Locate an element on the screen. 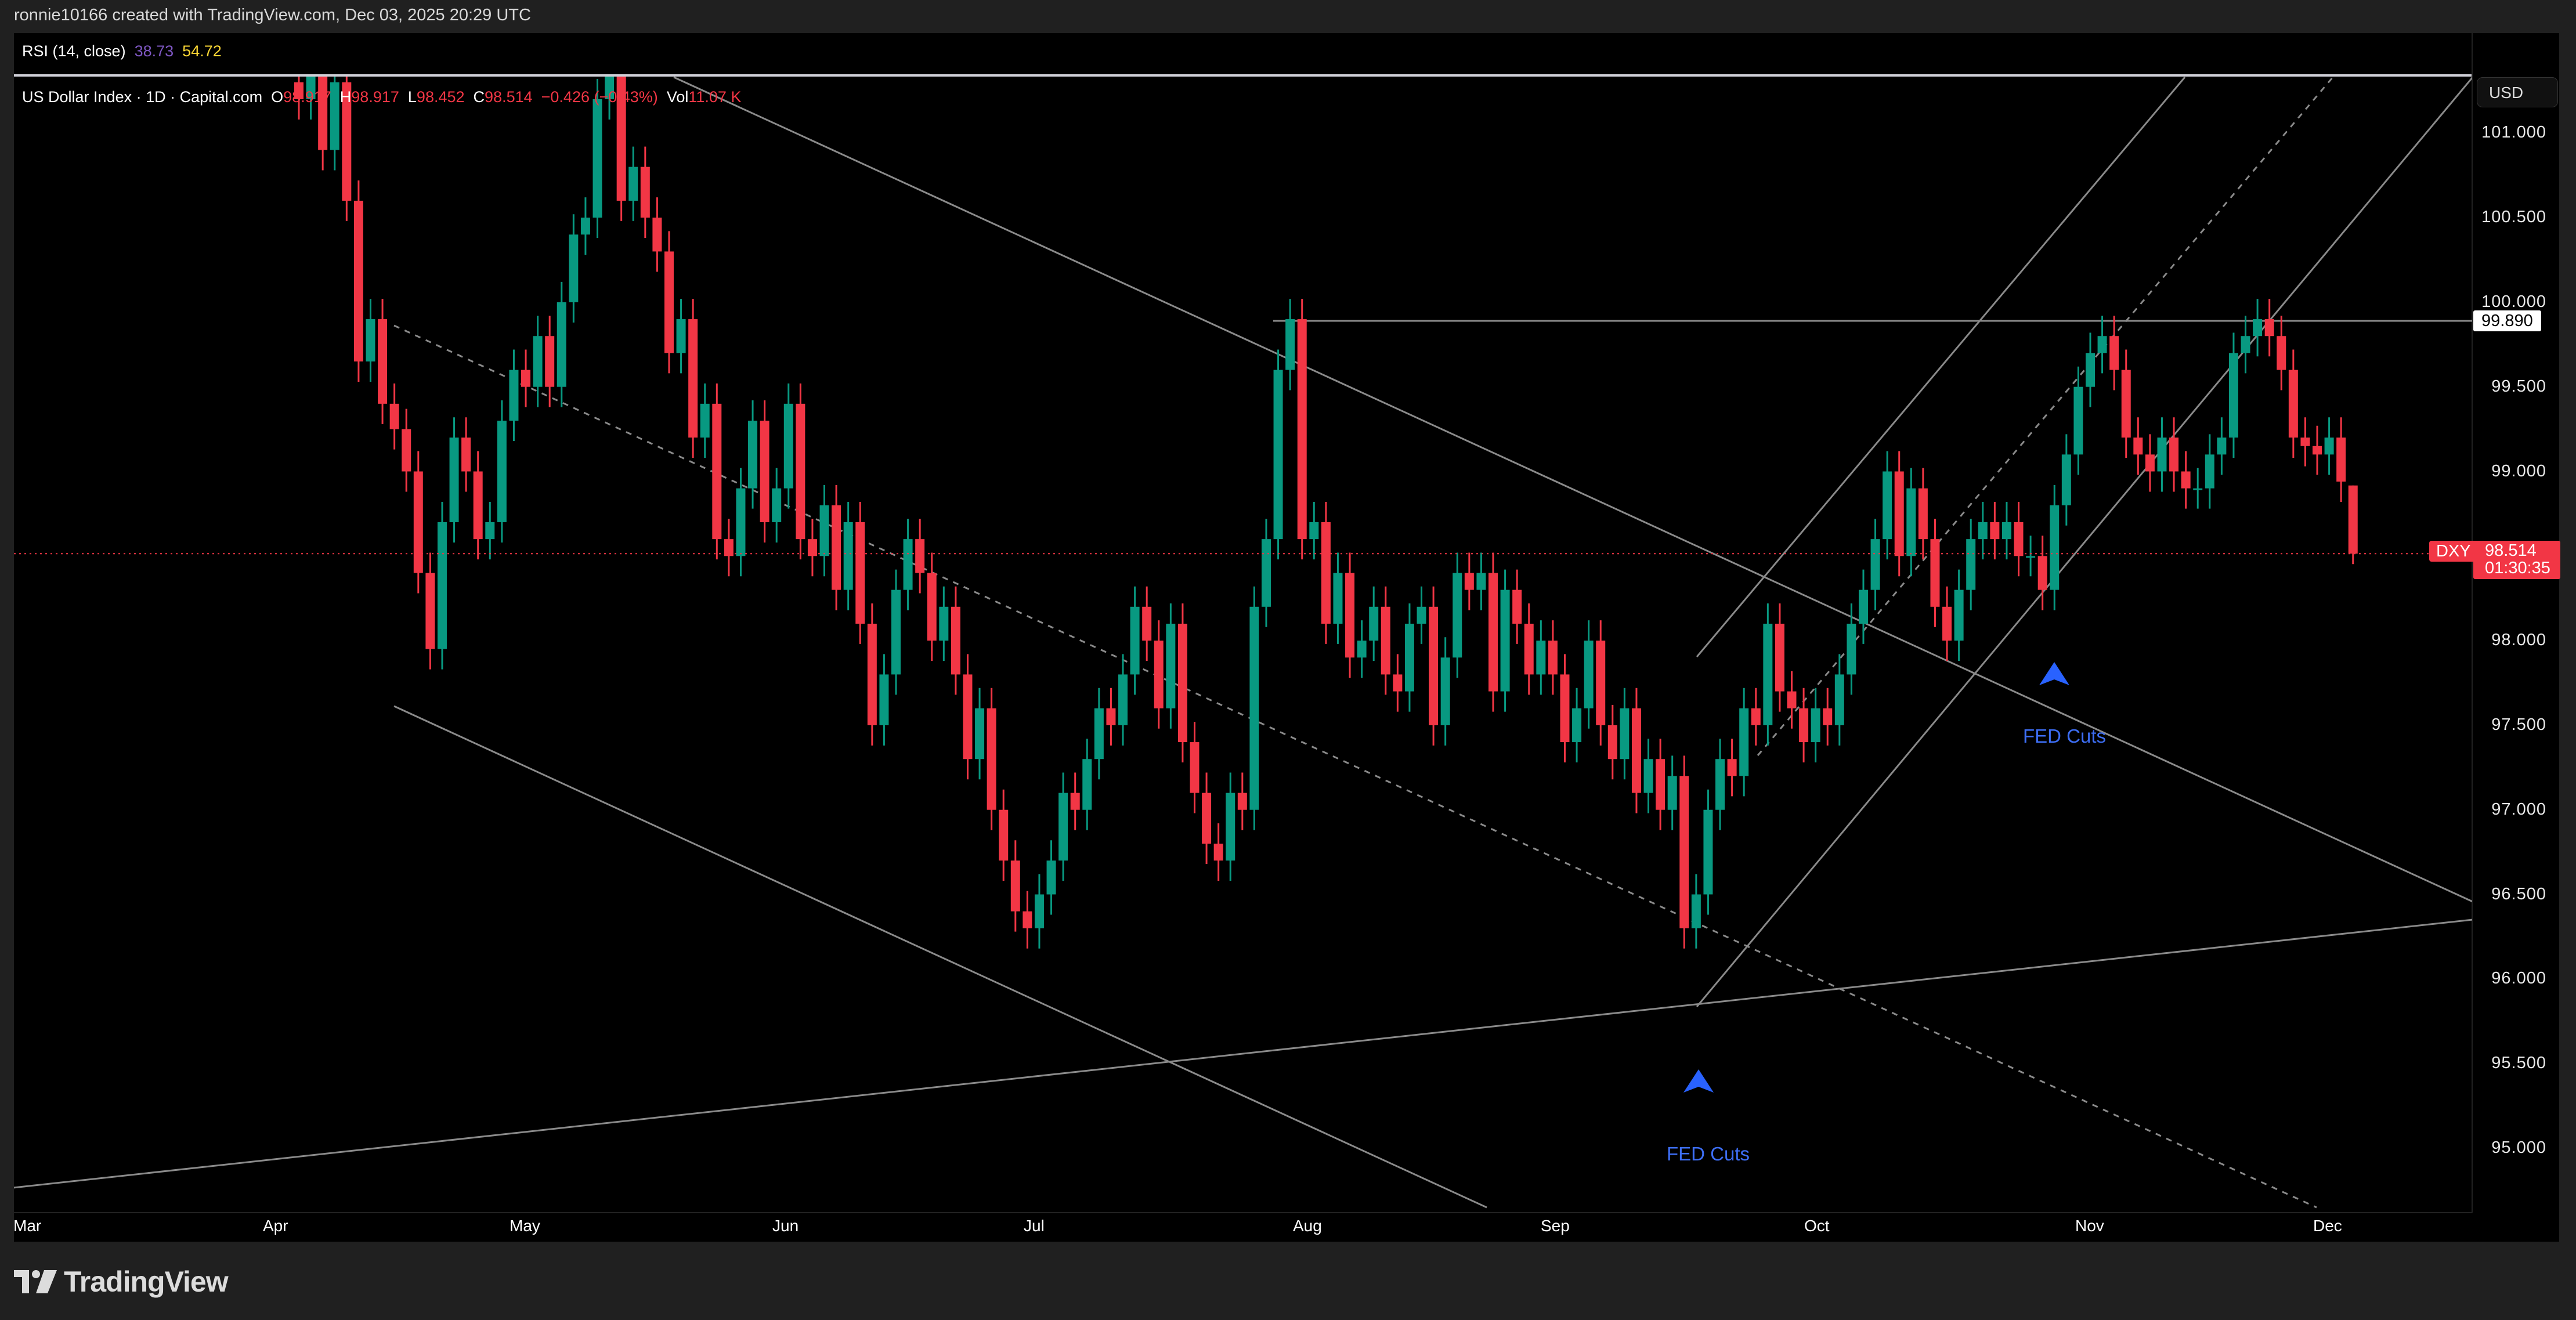 The height and width of the screenshot is (1320, 2576). rsi-legend: RSI (14, close) 38.73 54.72 is located at coordinates (122, 51).